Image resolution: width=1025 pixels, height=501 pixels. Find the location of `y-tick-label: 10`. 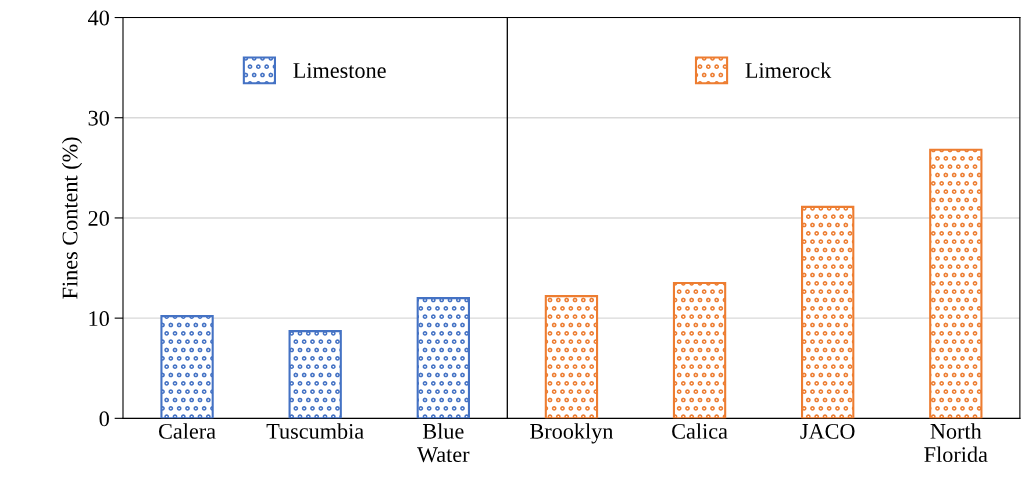

y-tick-label: 10 is located at coordinates (99, 319).